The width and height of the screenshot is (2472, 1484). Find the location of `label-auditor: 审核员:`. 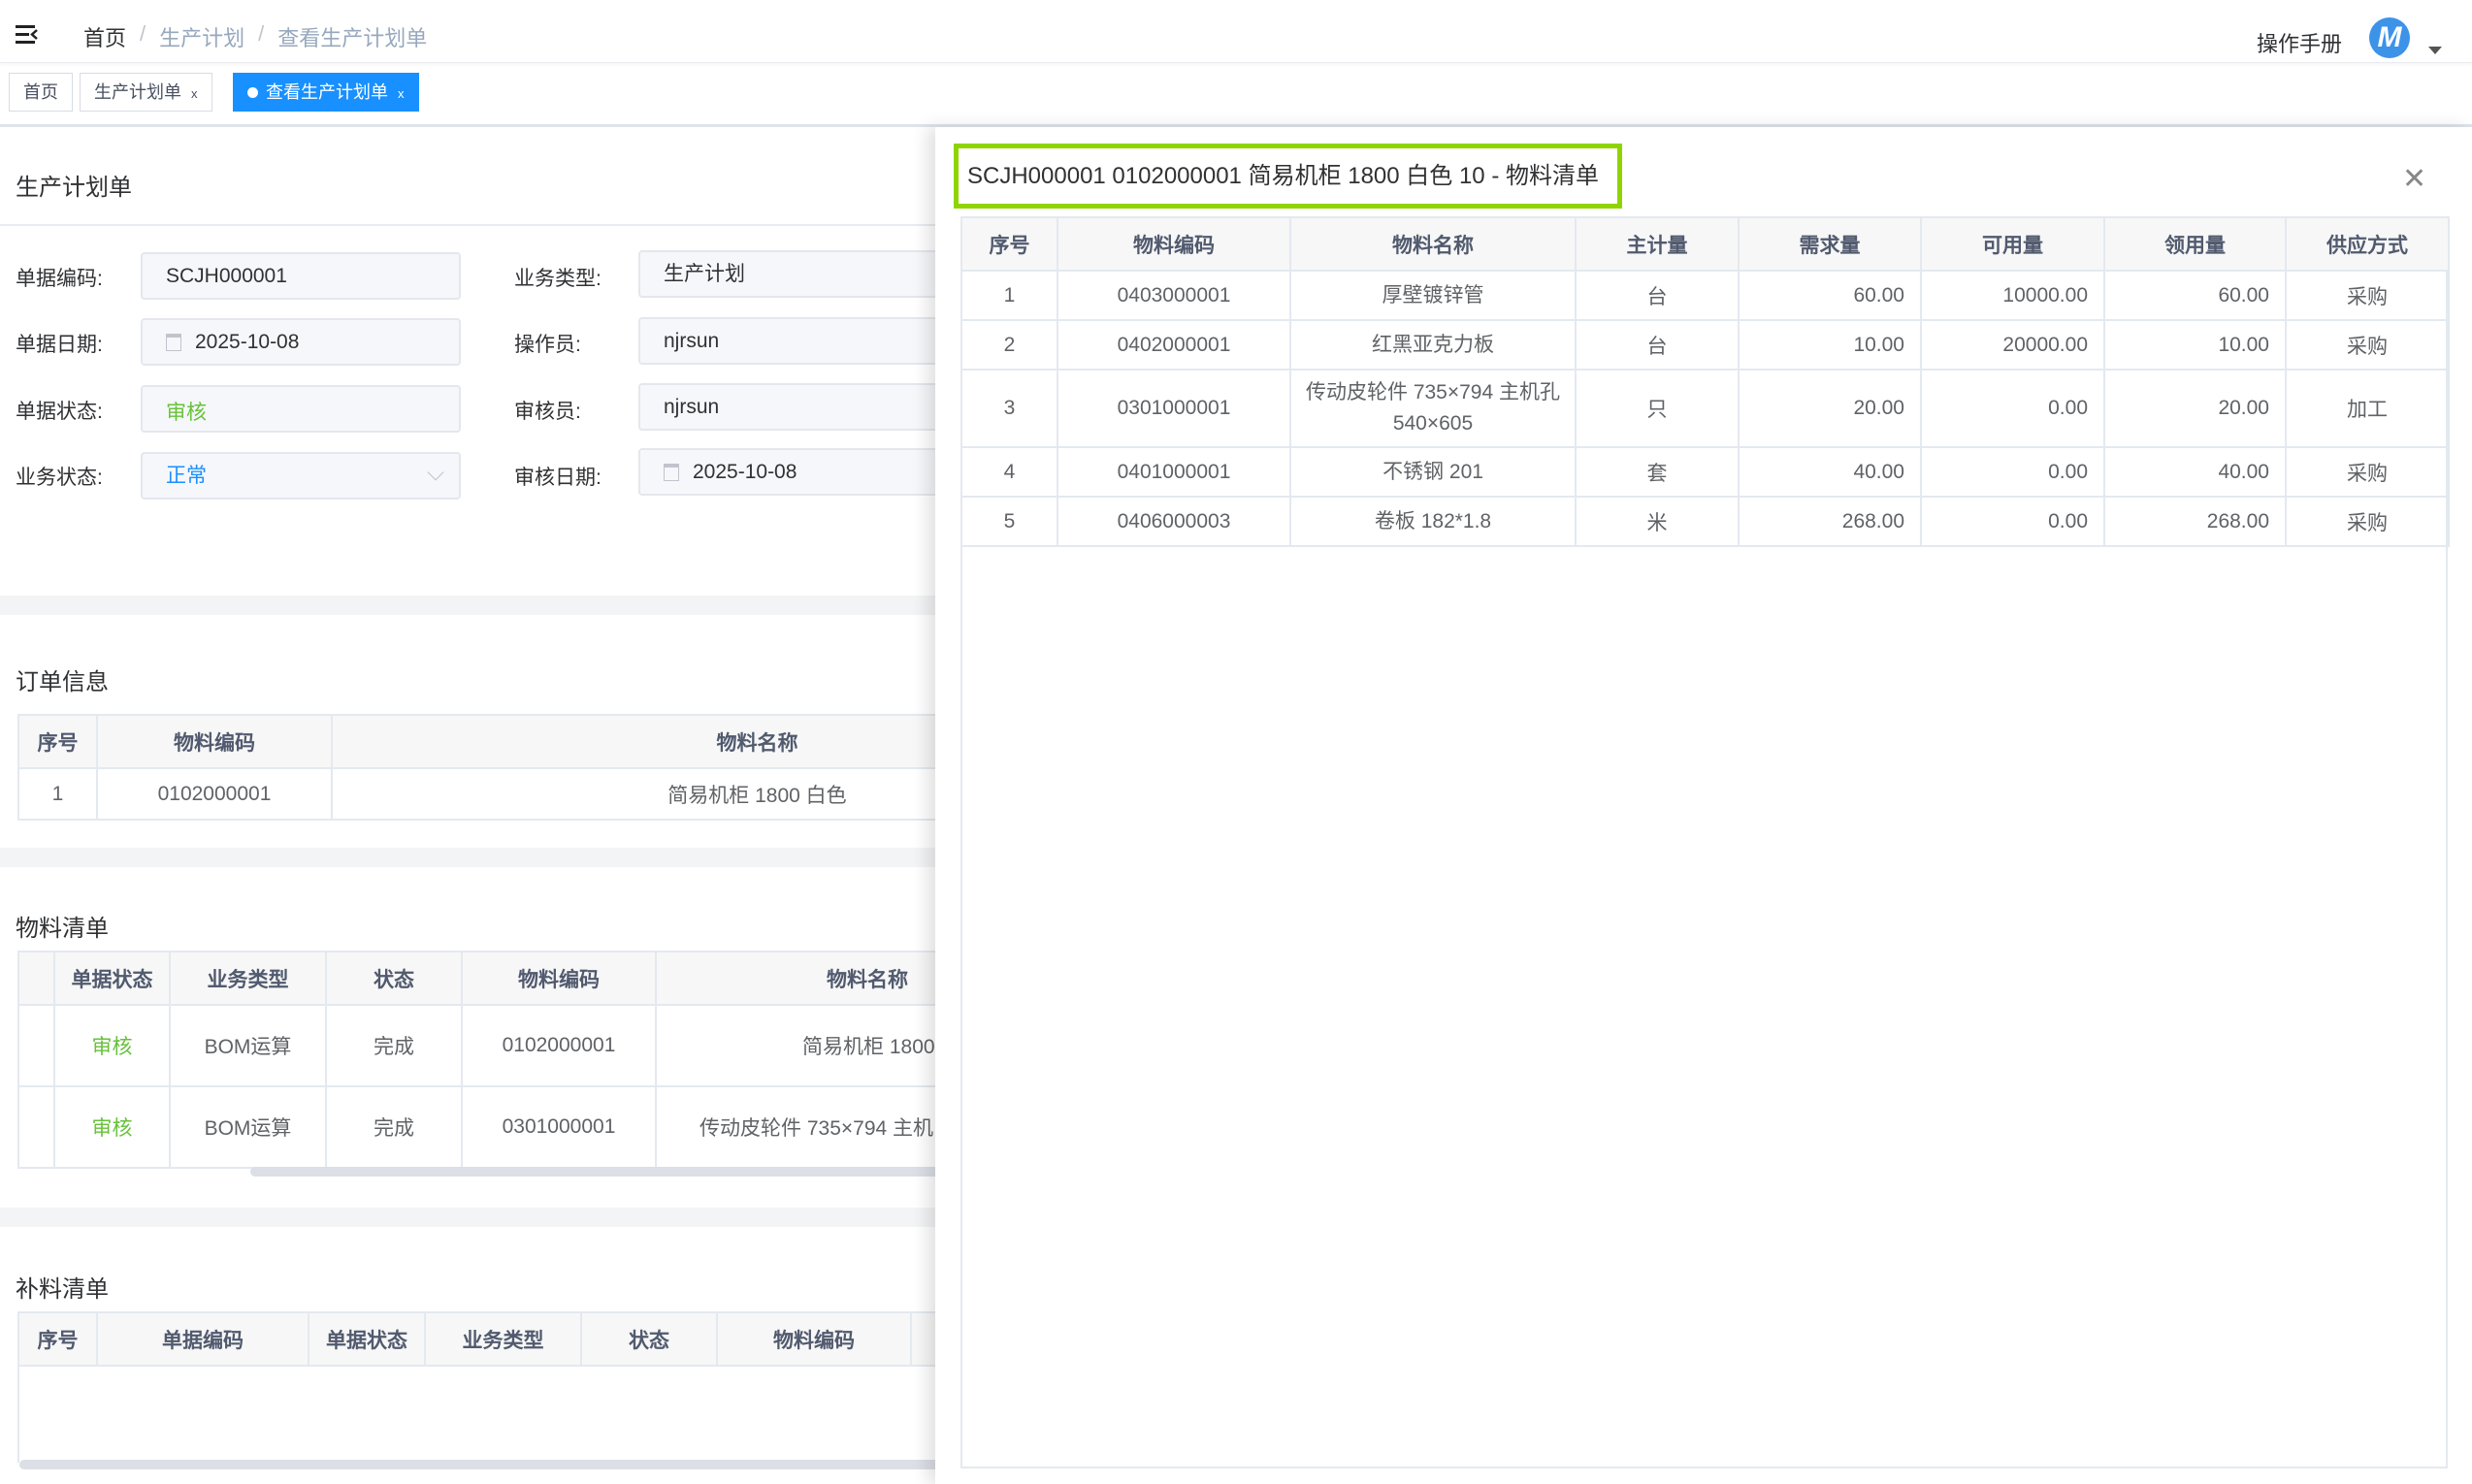

label-auditor: 审核员: is located at coordinates (547, 412).